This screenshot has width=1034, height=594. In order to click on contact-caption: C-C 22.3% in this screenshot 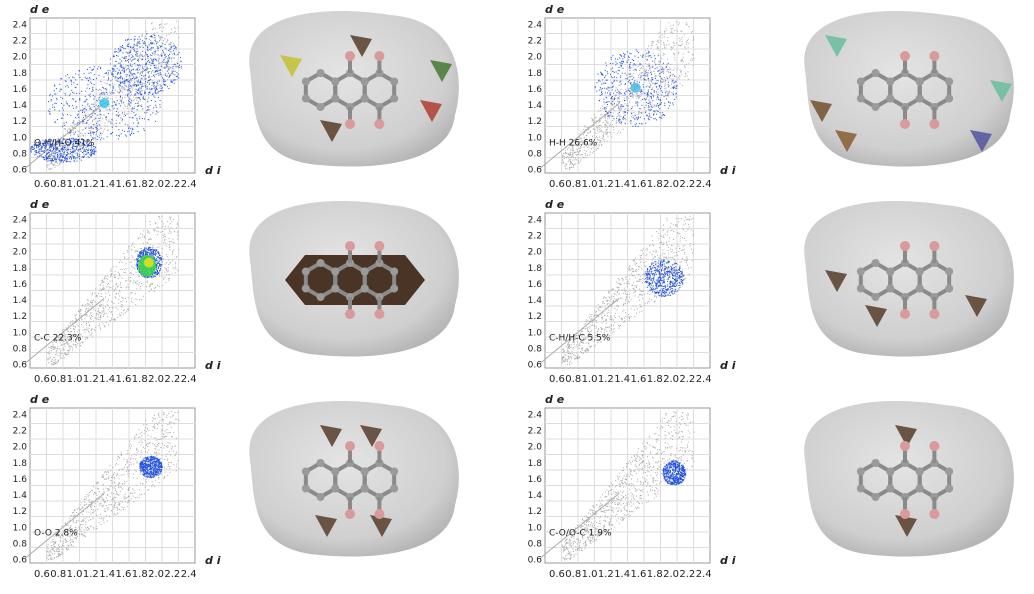, I will do `click(58, 339)`.